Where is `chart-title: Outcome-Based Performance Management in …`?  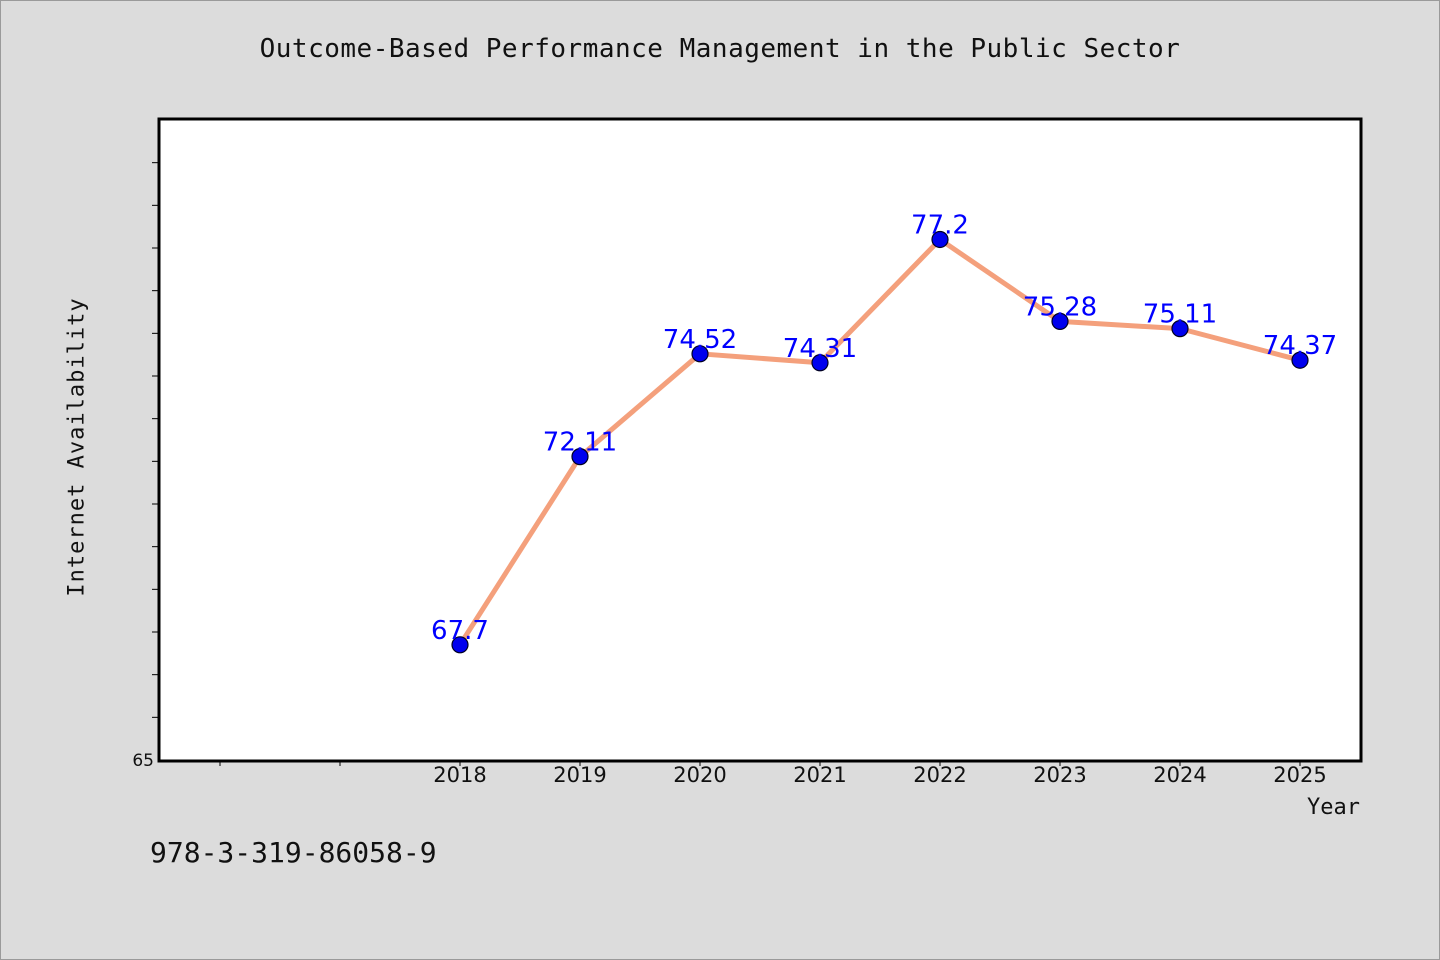 chart-title: Outcome-Based Performance Management in … is located at coordinates (720, 49).